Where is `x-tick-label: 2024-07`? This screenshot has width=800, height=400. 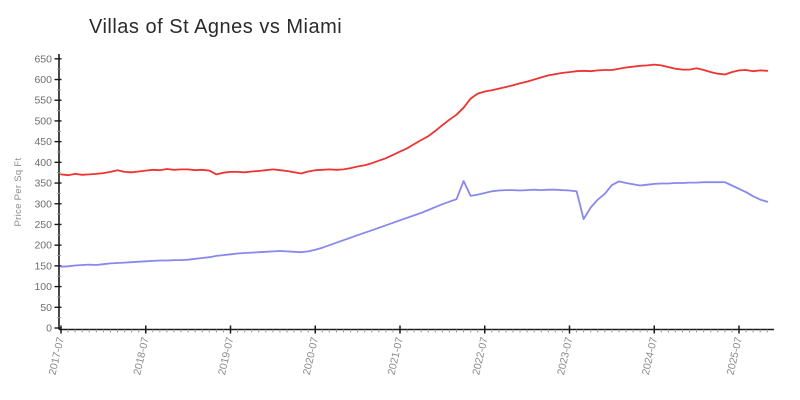 x-tick-label: 2024-07 is located at coordinates (650, 356).